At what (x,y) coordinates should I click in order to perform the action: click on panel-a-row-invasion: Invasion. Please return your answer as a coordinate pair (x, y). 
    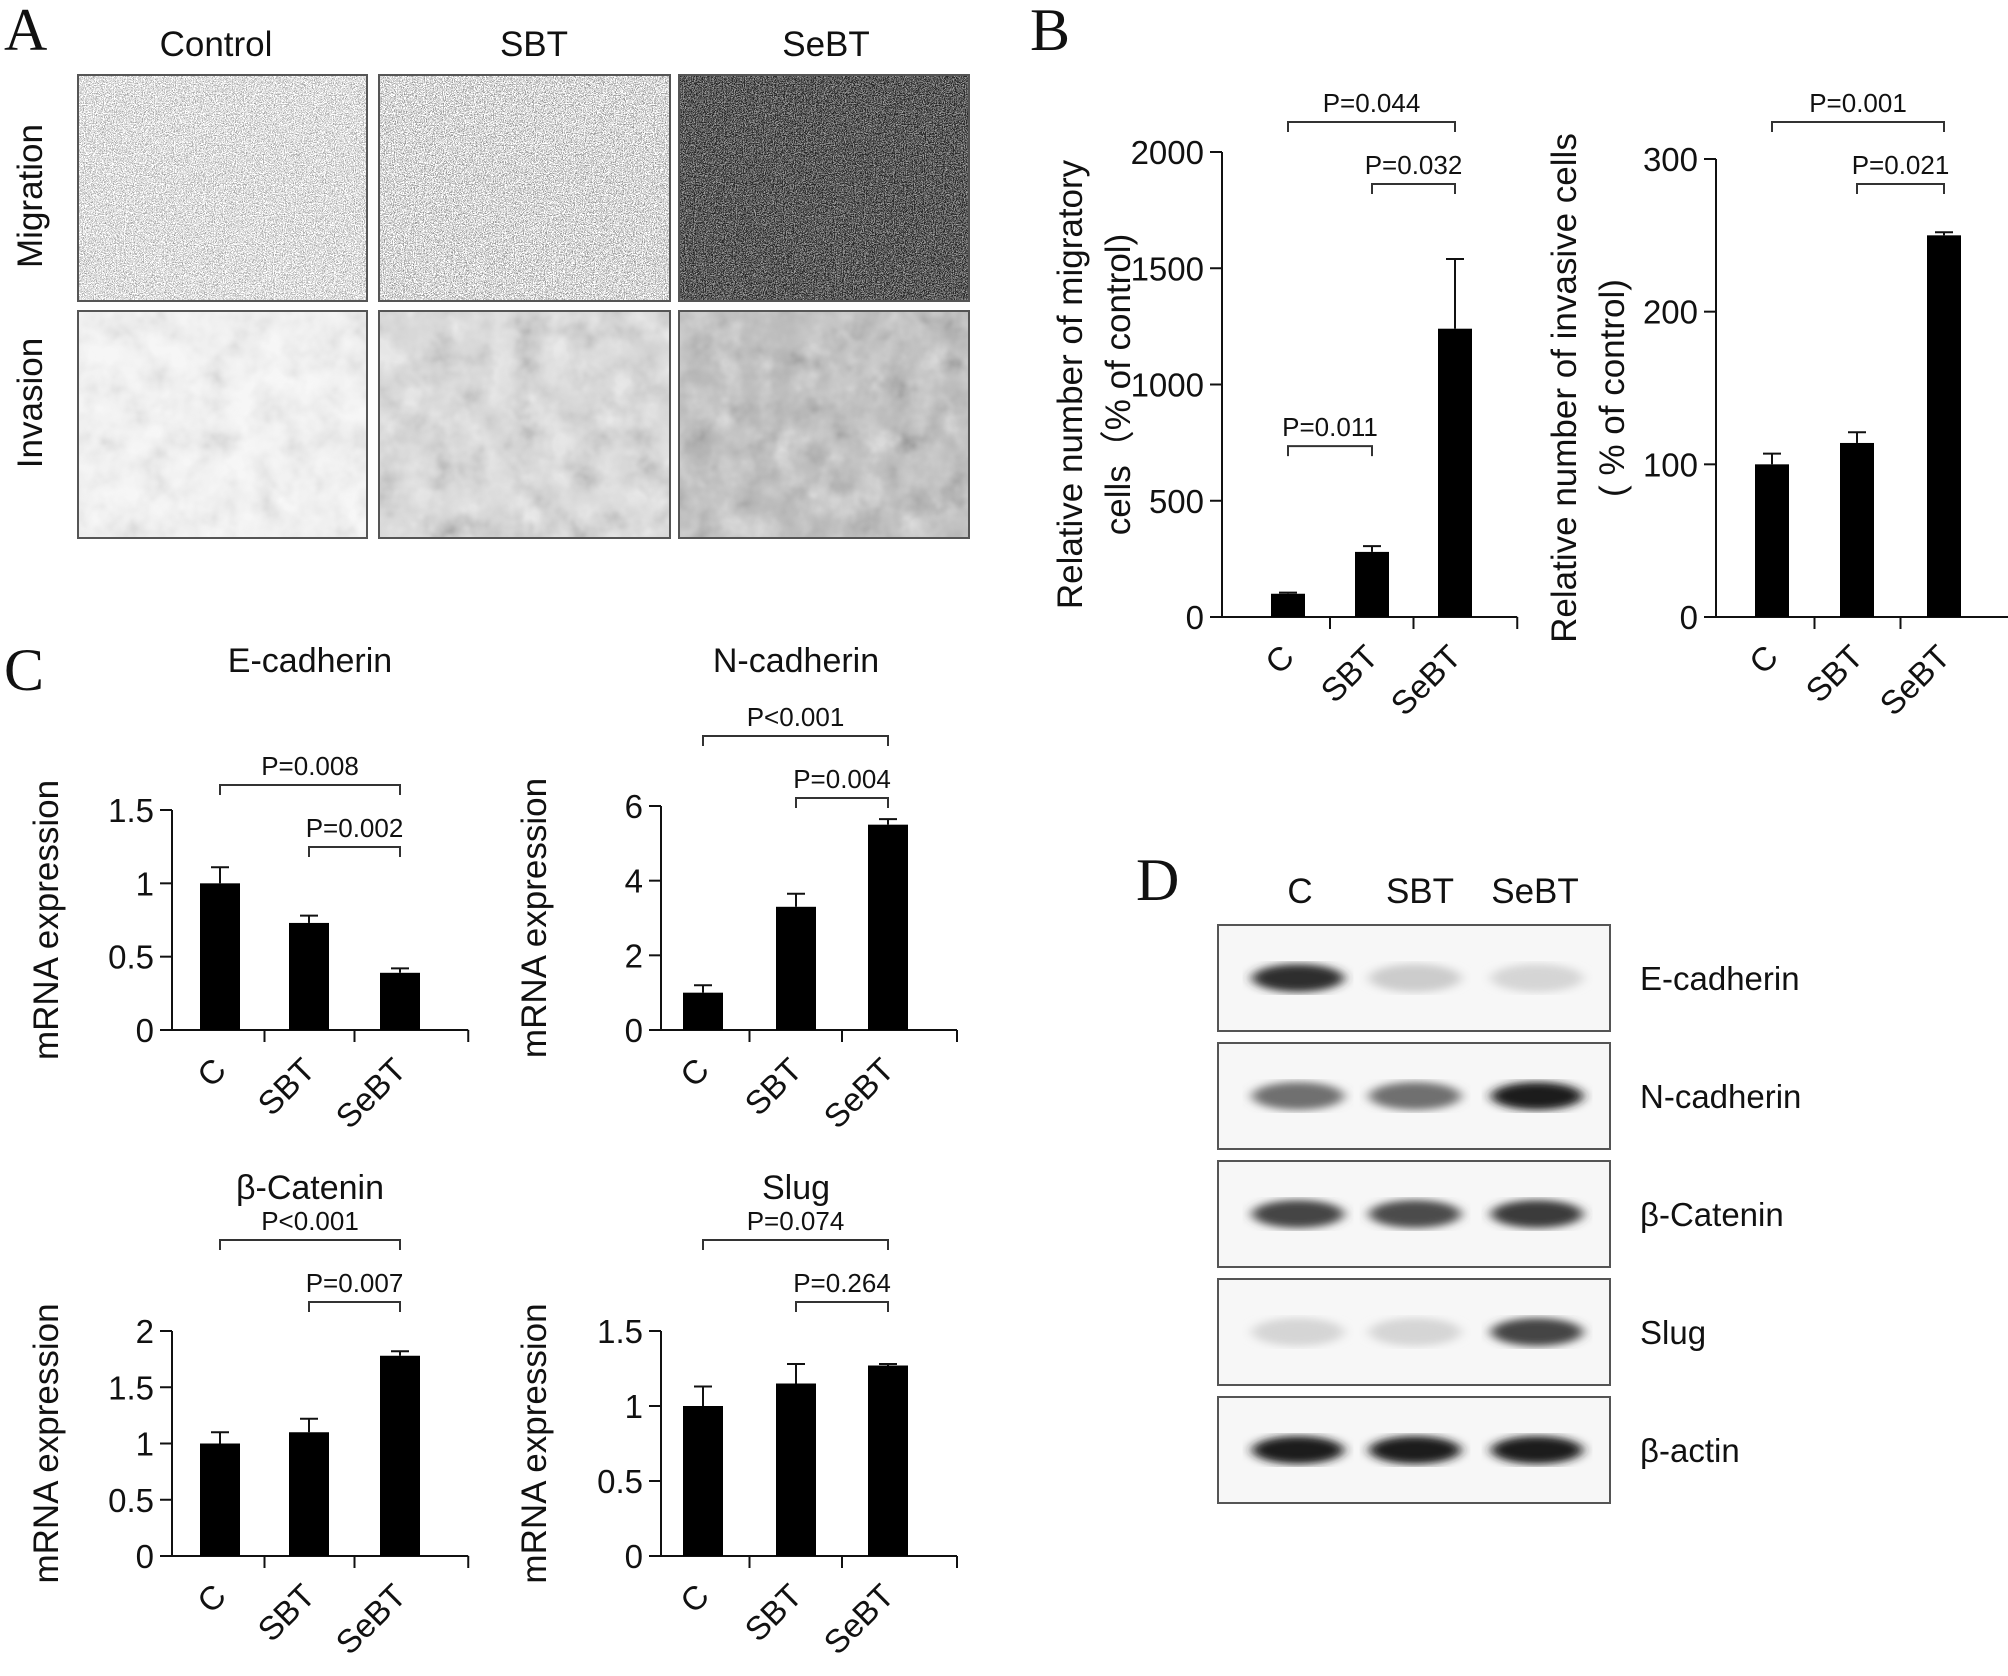
    Looking at the image, I should click on (30, 403).